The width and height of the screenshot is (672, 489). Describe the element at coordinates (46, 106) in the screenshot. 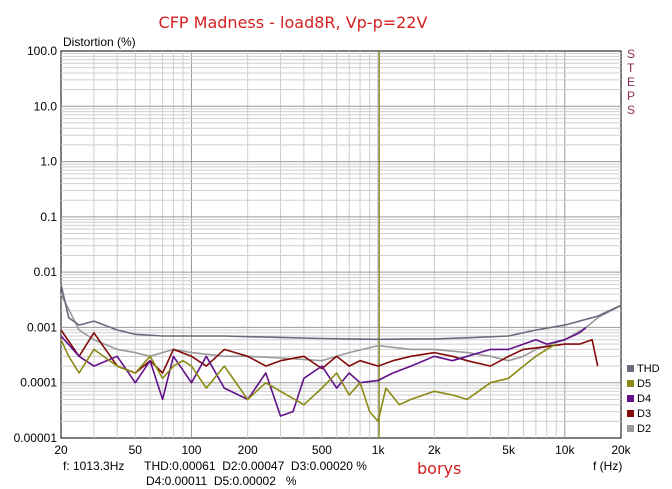

I see `y-tick-label: 10.0` at that location.